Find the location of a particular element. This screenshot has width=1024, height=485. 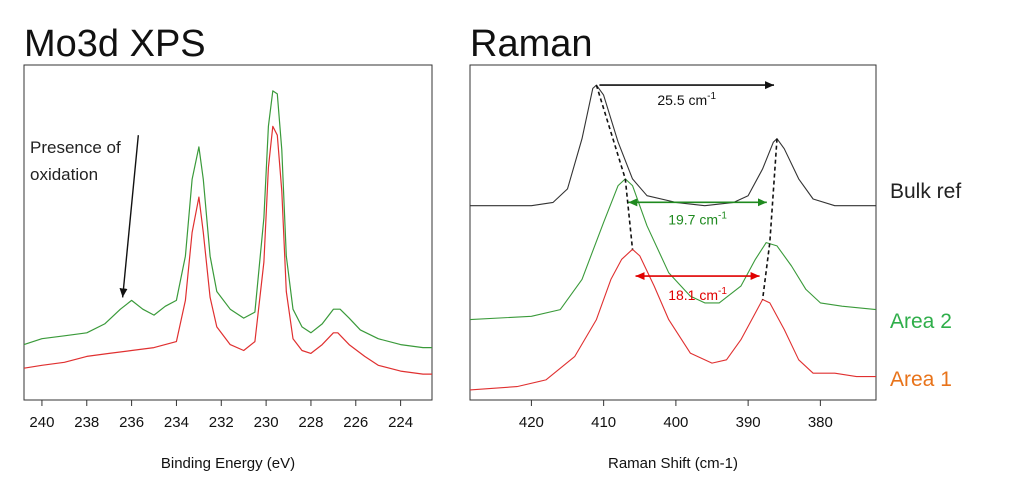

xps-x-tick-label: 236 is located at coordinates (131, 422).